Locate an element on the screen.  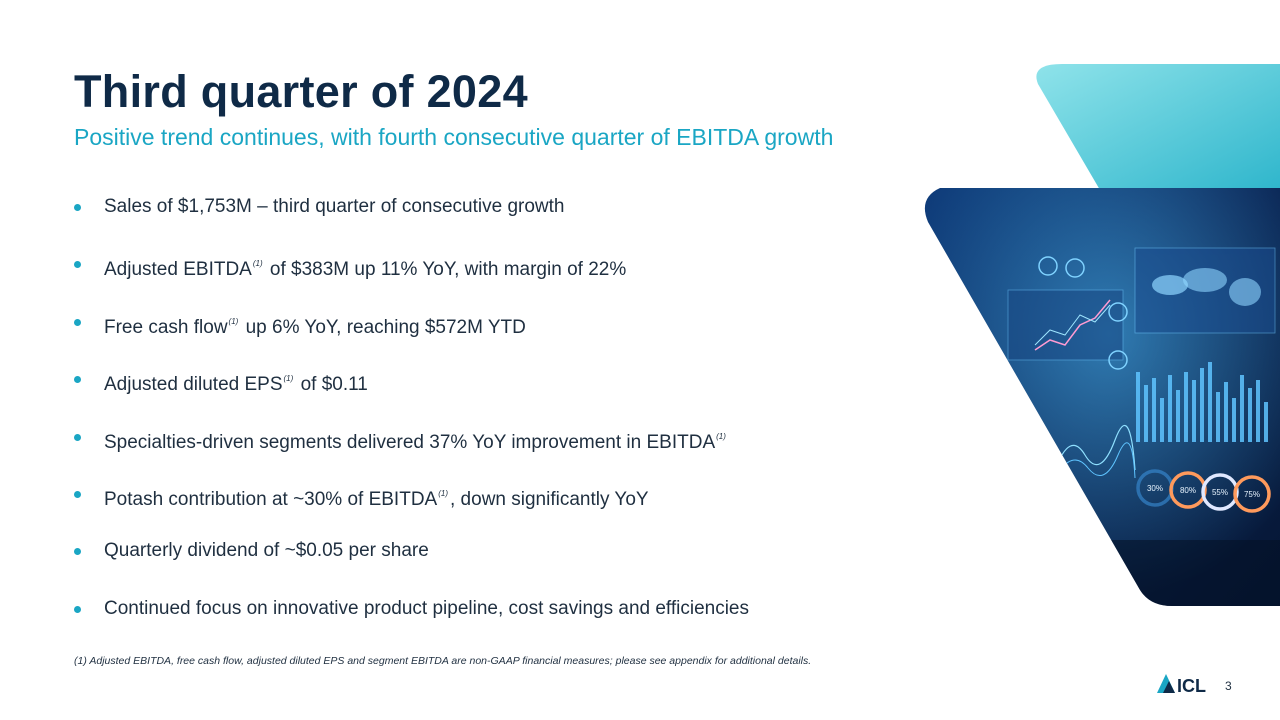
bullet-item: Quarterly dividend of ~$0.05 per share is located at coordinates (411, 564).